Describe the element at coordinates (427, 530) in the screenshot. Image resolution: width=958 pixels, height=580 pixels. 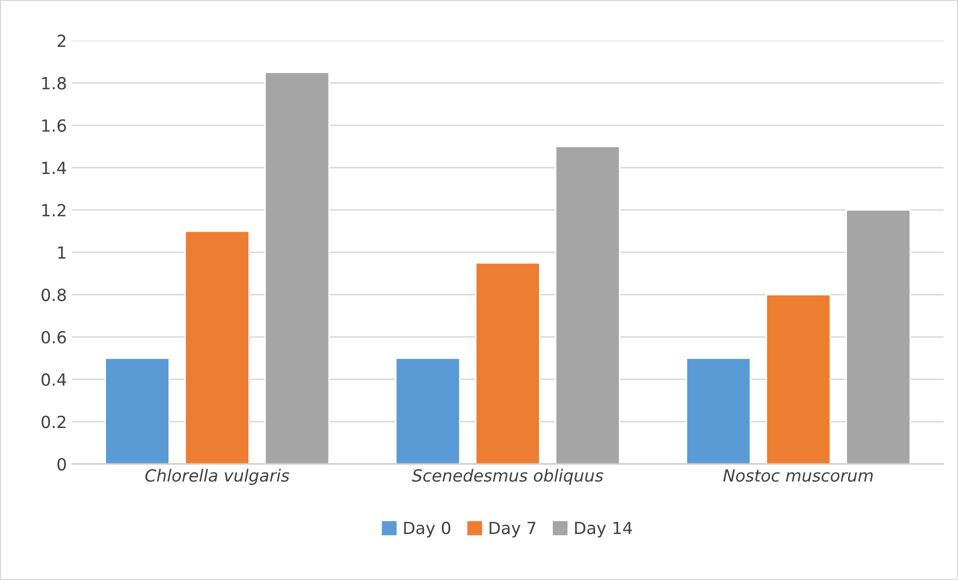
I see `legend-label: Day 0` at that location.